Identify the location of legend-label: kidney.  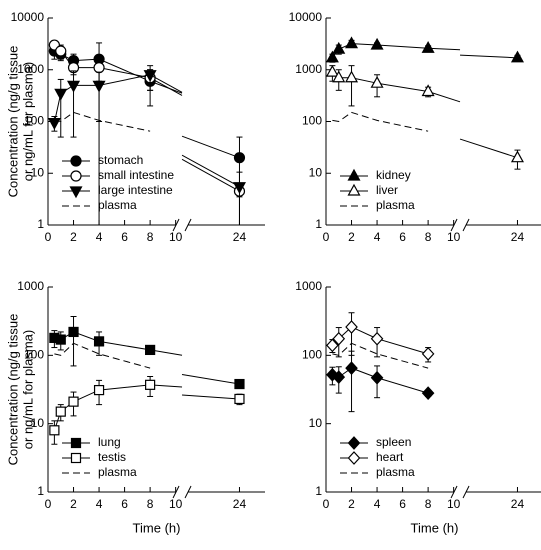
(393, 175).